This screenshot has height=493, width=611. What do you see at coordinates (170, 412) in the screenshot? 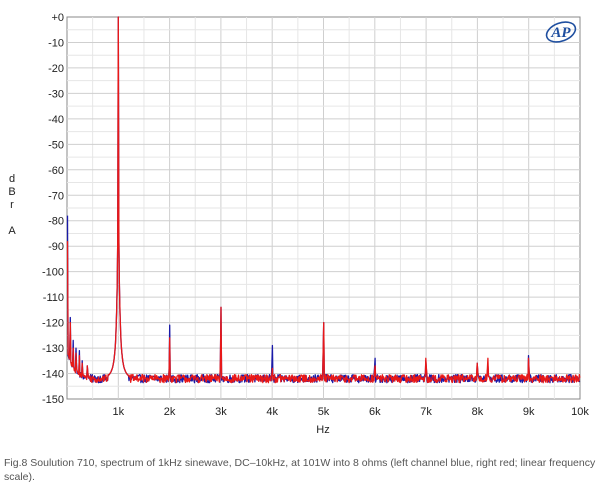
I see `x-tick-label: 2k` at bounding box center [170, 412].